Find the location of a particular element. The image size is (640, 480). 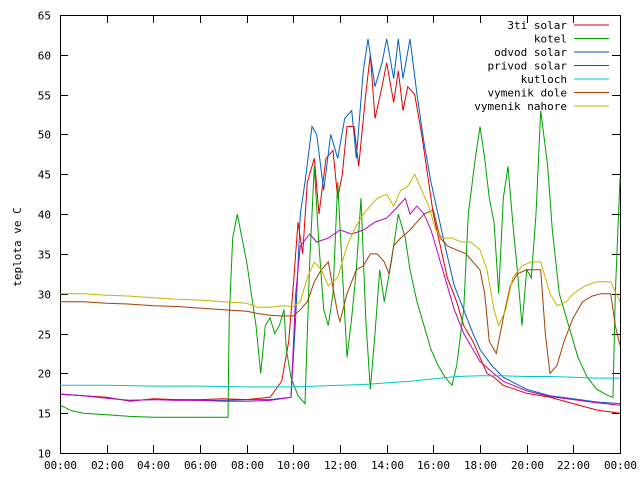

x-tick-label: 02:00 is located at coordinates (107, 465).